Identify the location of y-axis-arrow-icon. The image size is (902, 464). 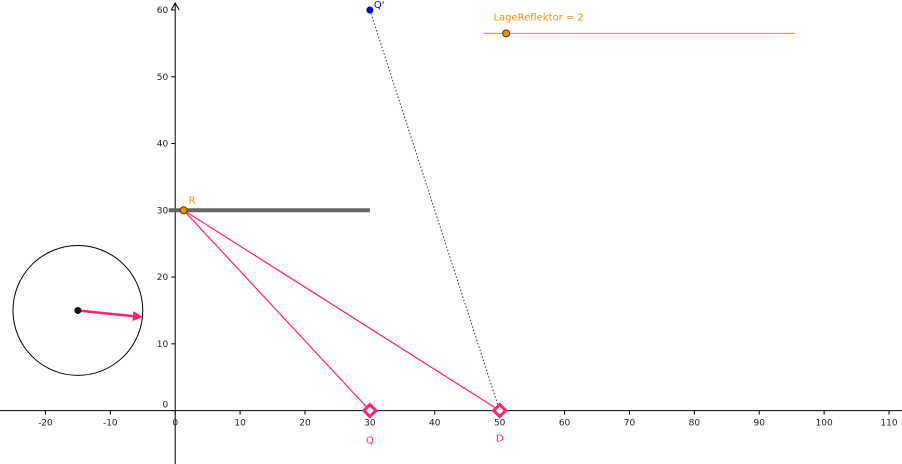
(175, 6).